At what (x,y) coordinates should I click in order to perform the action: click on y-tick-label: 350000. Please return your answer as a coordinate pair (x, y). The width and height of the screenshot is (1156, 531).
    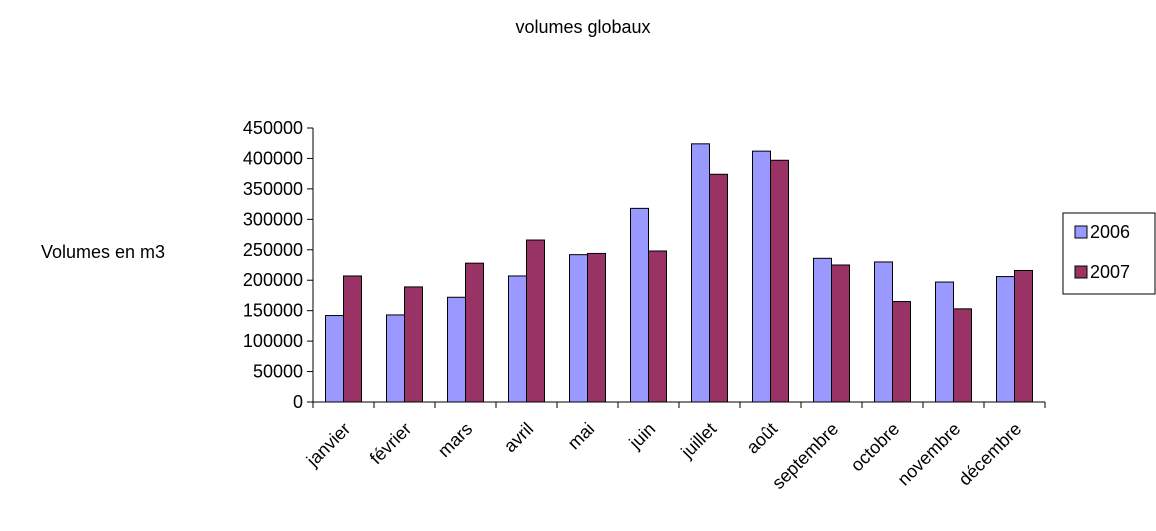
    Looking at the image, I should click on (273, 189).